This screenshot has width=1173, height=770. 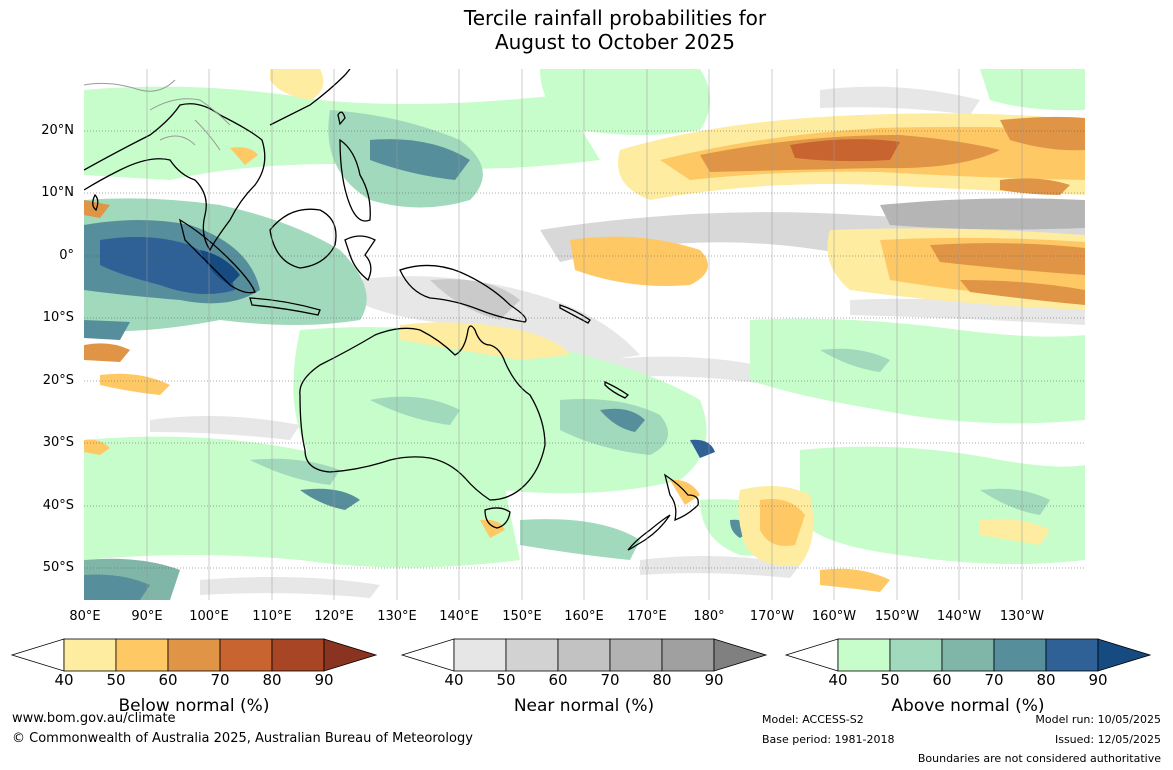 What do you see at coordinates (310, 97) in the screenshot?
I see `china-coastline` at bounding box center [310, 97].